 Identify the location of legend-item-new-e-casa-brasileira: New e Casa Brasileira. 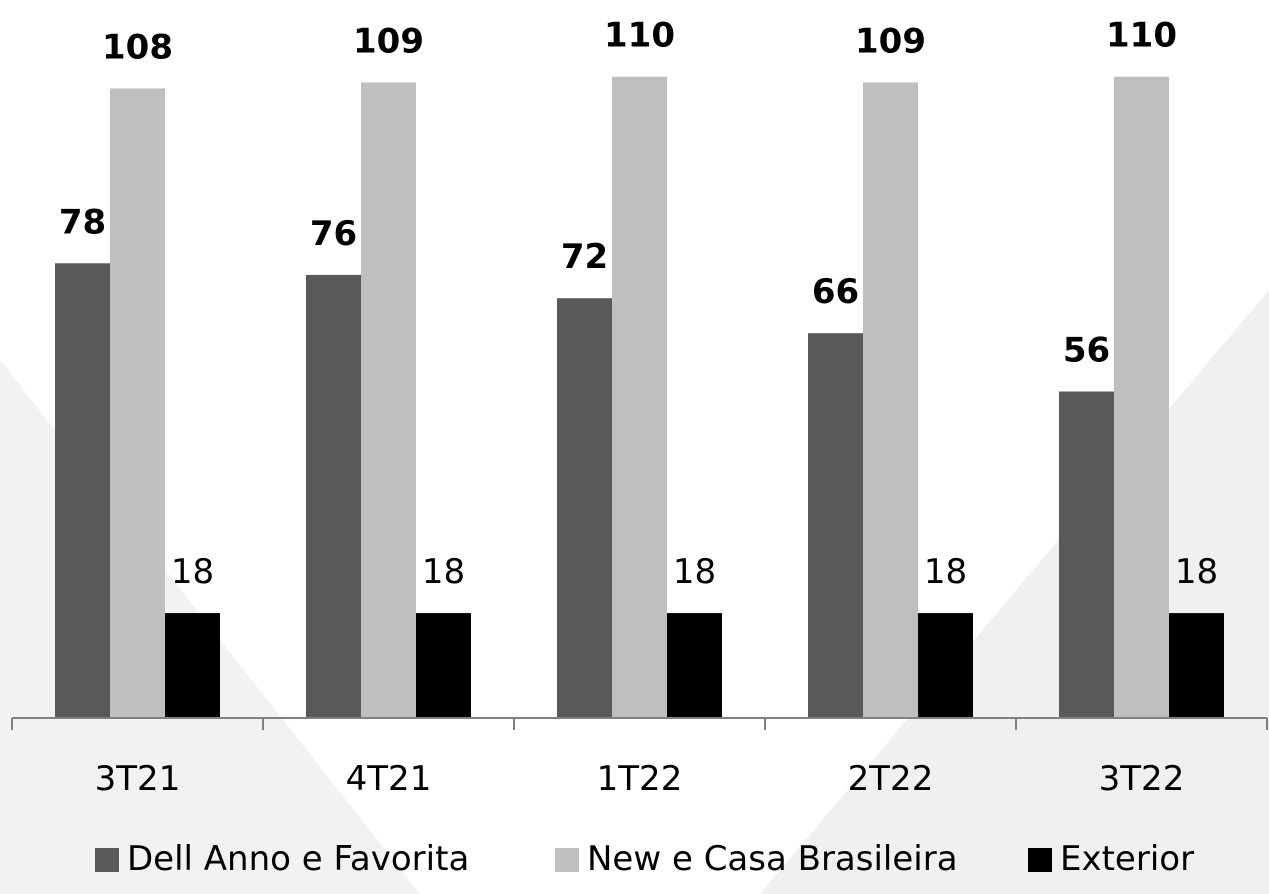
(756, 859).